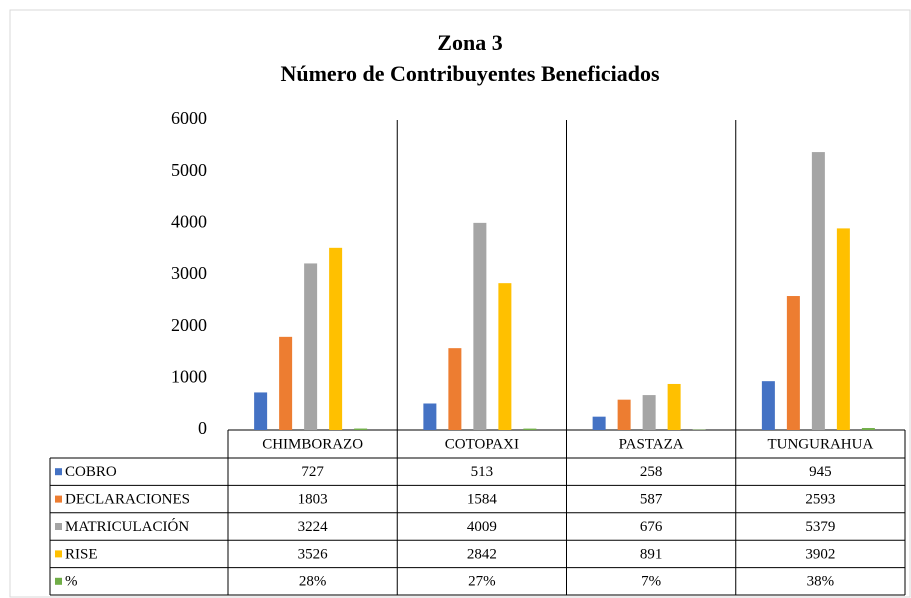  I want to click on legend-label: COBRO, so click(91, 472).